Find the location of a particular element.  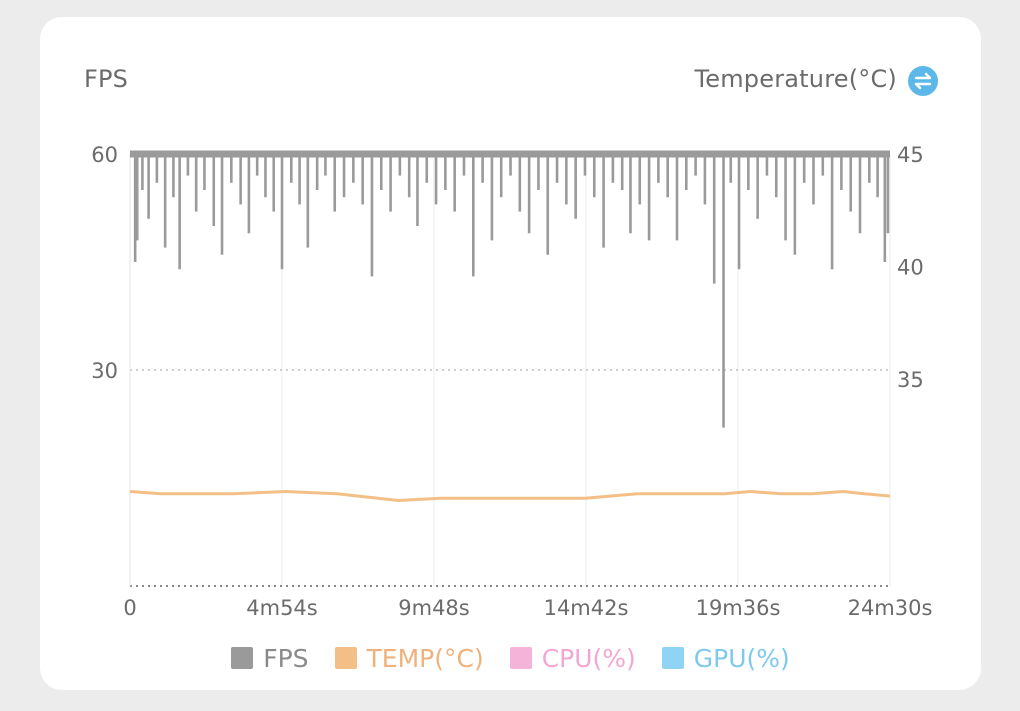

x-tick-label: 4m54s is located at coordinates (281, 606).